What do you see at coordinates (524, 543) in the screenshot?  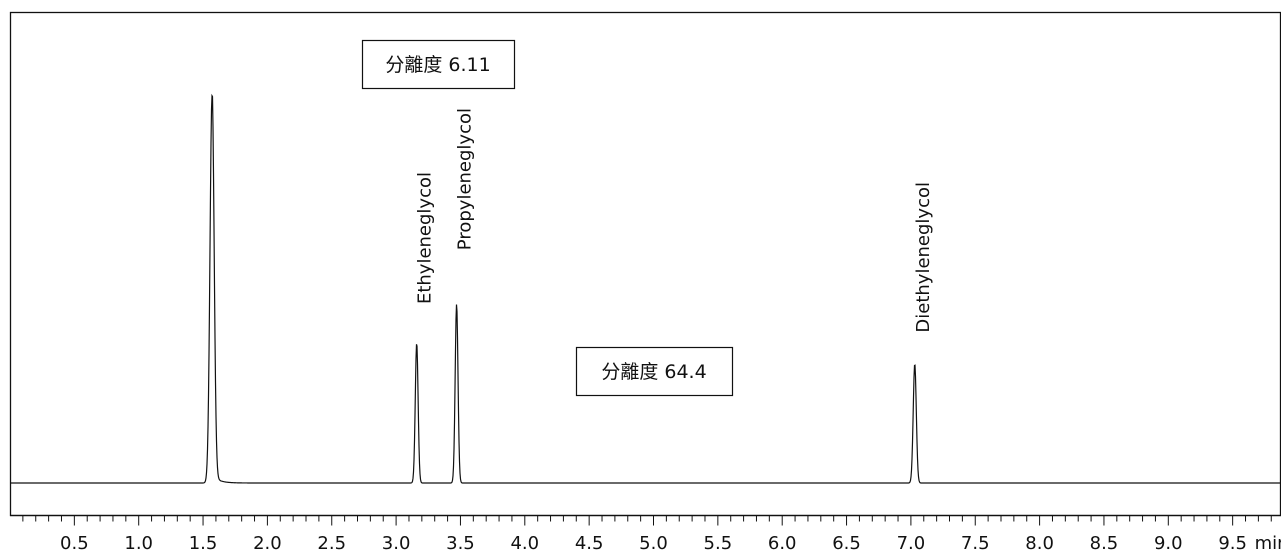 I see `x-tick-label: 4.0` at bounding box center [524, 543].